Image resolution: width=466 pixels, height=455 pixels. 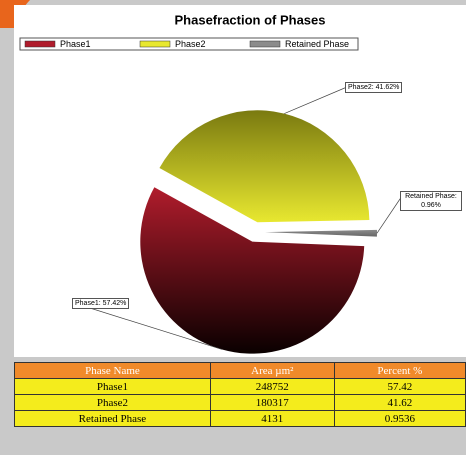 I want to click on table-cell: Phase2, so click(x=112, y=402).